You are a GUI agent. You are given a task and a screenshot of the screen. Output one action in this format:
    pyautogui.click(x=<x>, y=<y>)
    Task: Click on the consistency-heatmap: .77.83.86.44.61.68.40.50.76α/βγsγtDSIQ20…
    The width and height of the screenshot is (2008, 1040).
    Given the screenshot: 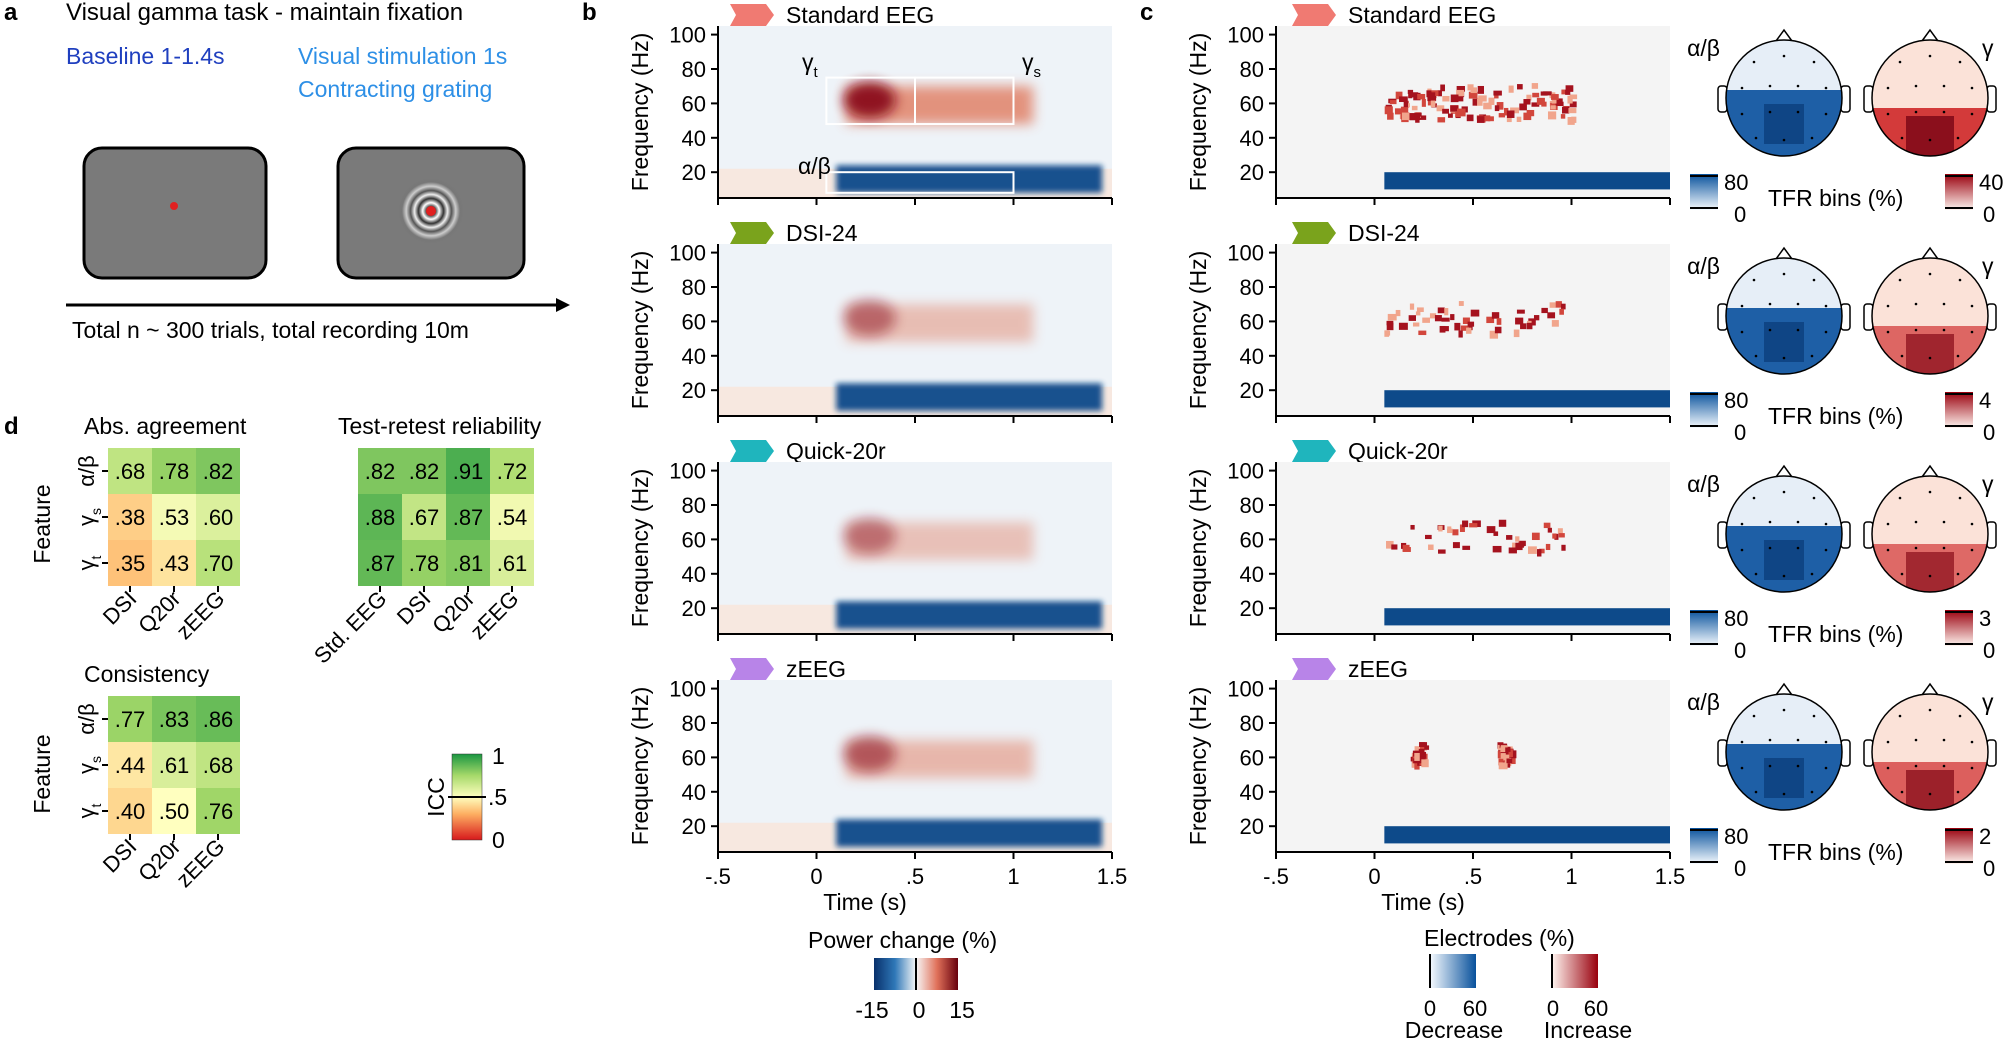 What is the action you would take?
    pyautogui.click(x=157, y=794)
    